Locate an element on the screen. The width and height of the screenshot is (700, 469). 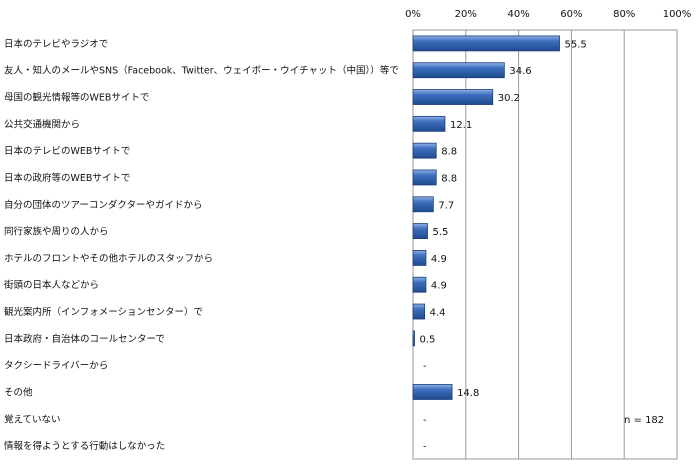
value-label: 4.4 is located at coordinates (438, 313).